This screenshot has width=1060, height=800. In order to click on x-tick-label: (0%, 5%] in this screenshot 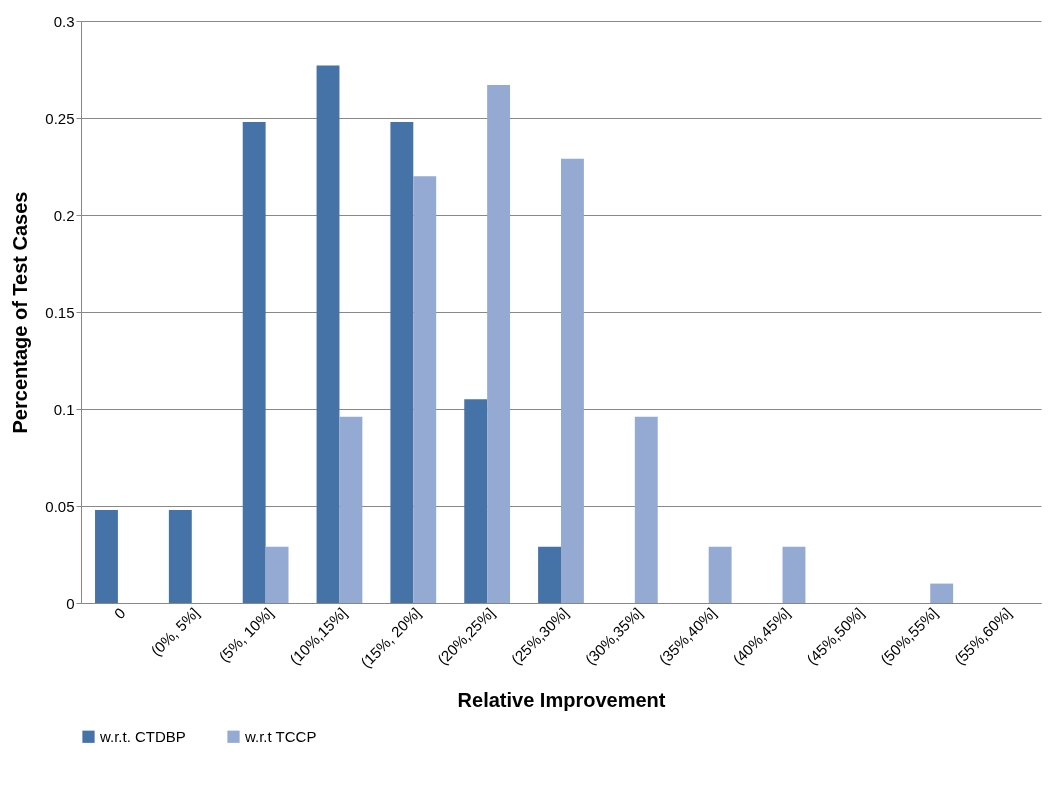, I will do `click(175, 632)`.